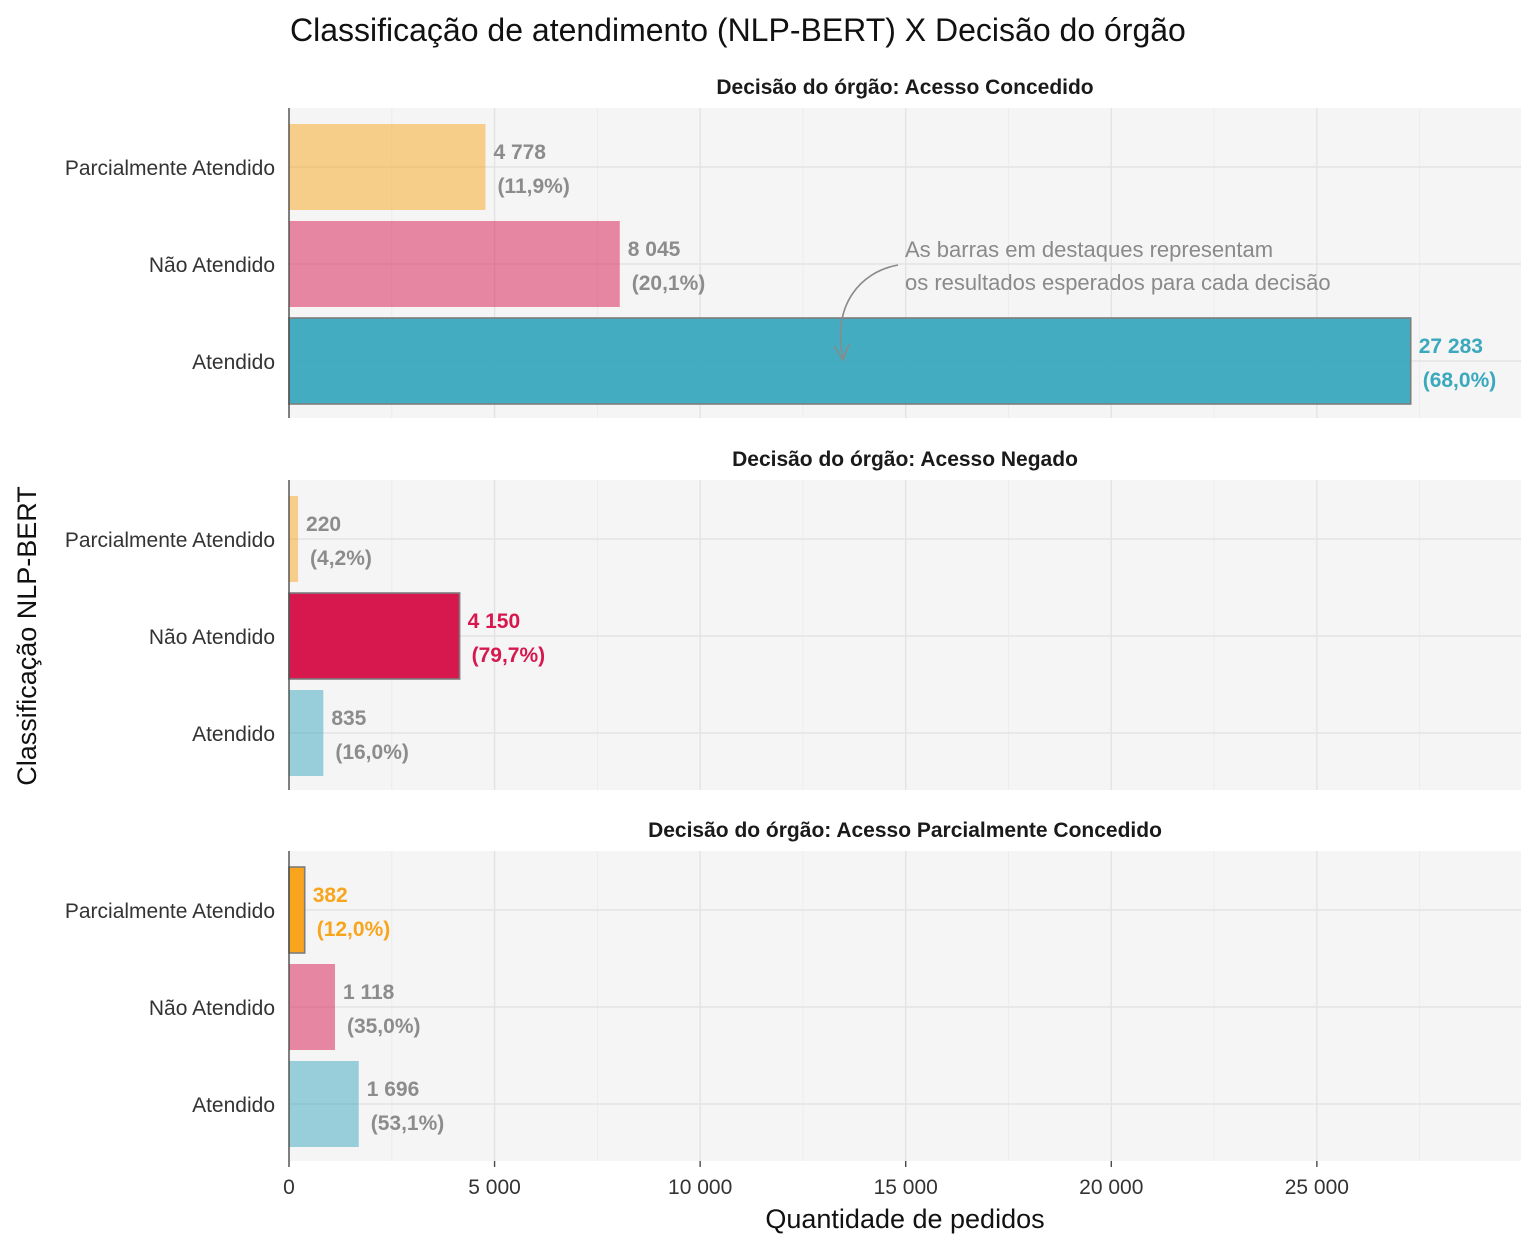 The width and height of the screenshot is (1536, 1248). I want to click on percent-label: (16,0%), so click(372, 752).